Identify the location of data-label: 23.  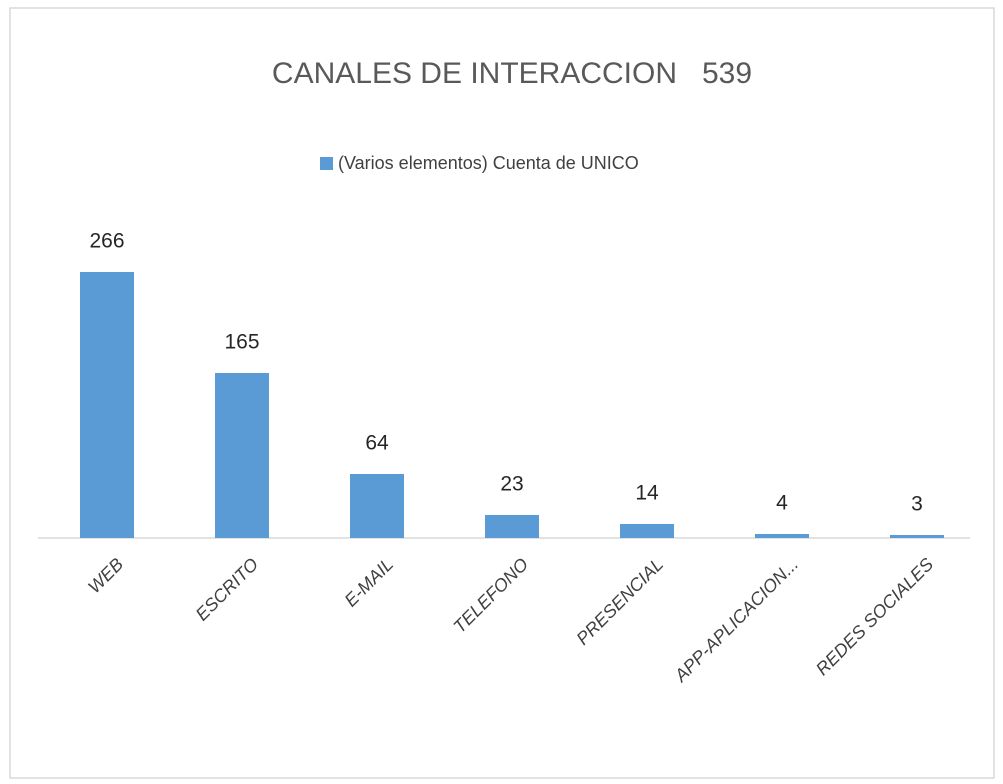
(511, 484).